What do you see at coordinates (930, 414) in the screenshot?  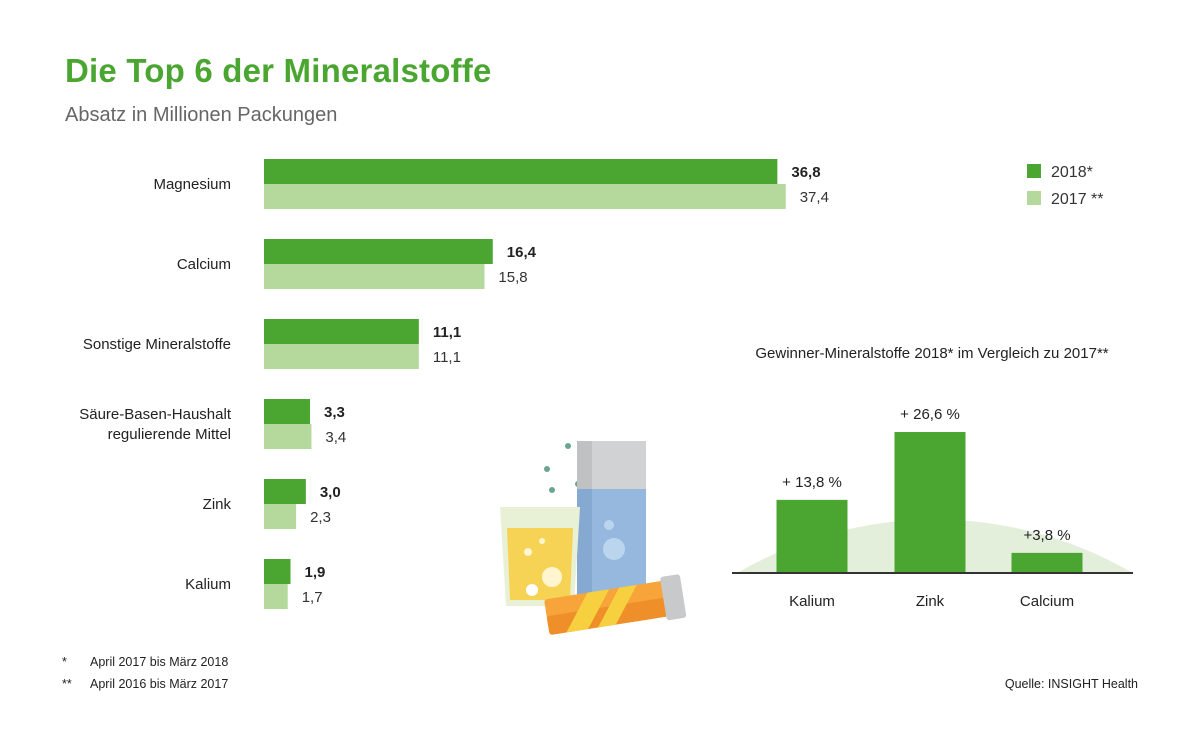 I see `comparison-value-label: + 26,6 %` at bounding box center [930, 414].